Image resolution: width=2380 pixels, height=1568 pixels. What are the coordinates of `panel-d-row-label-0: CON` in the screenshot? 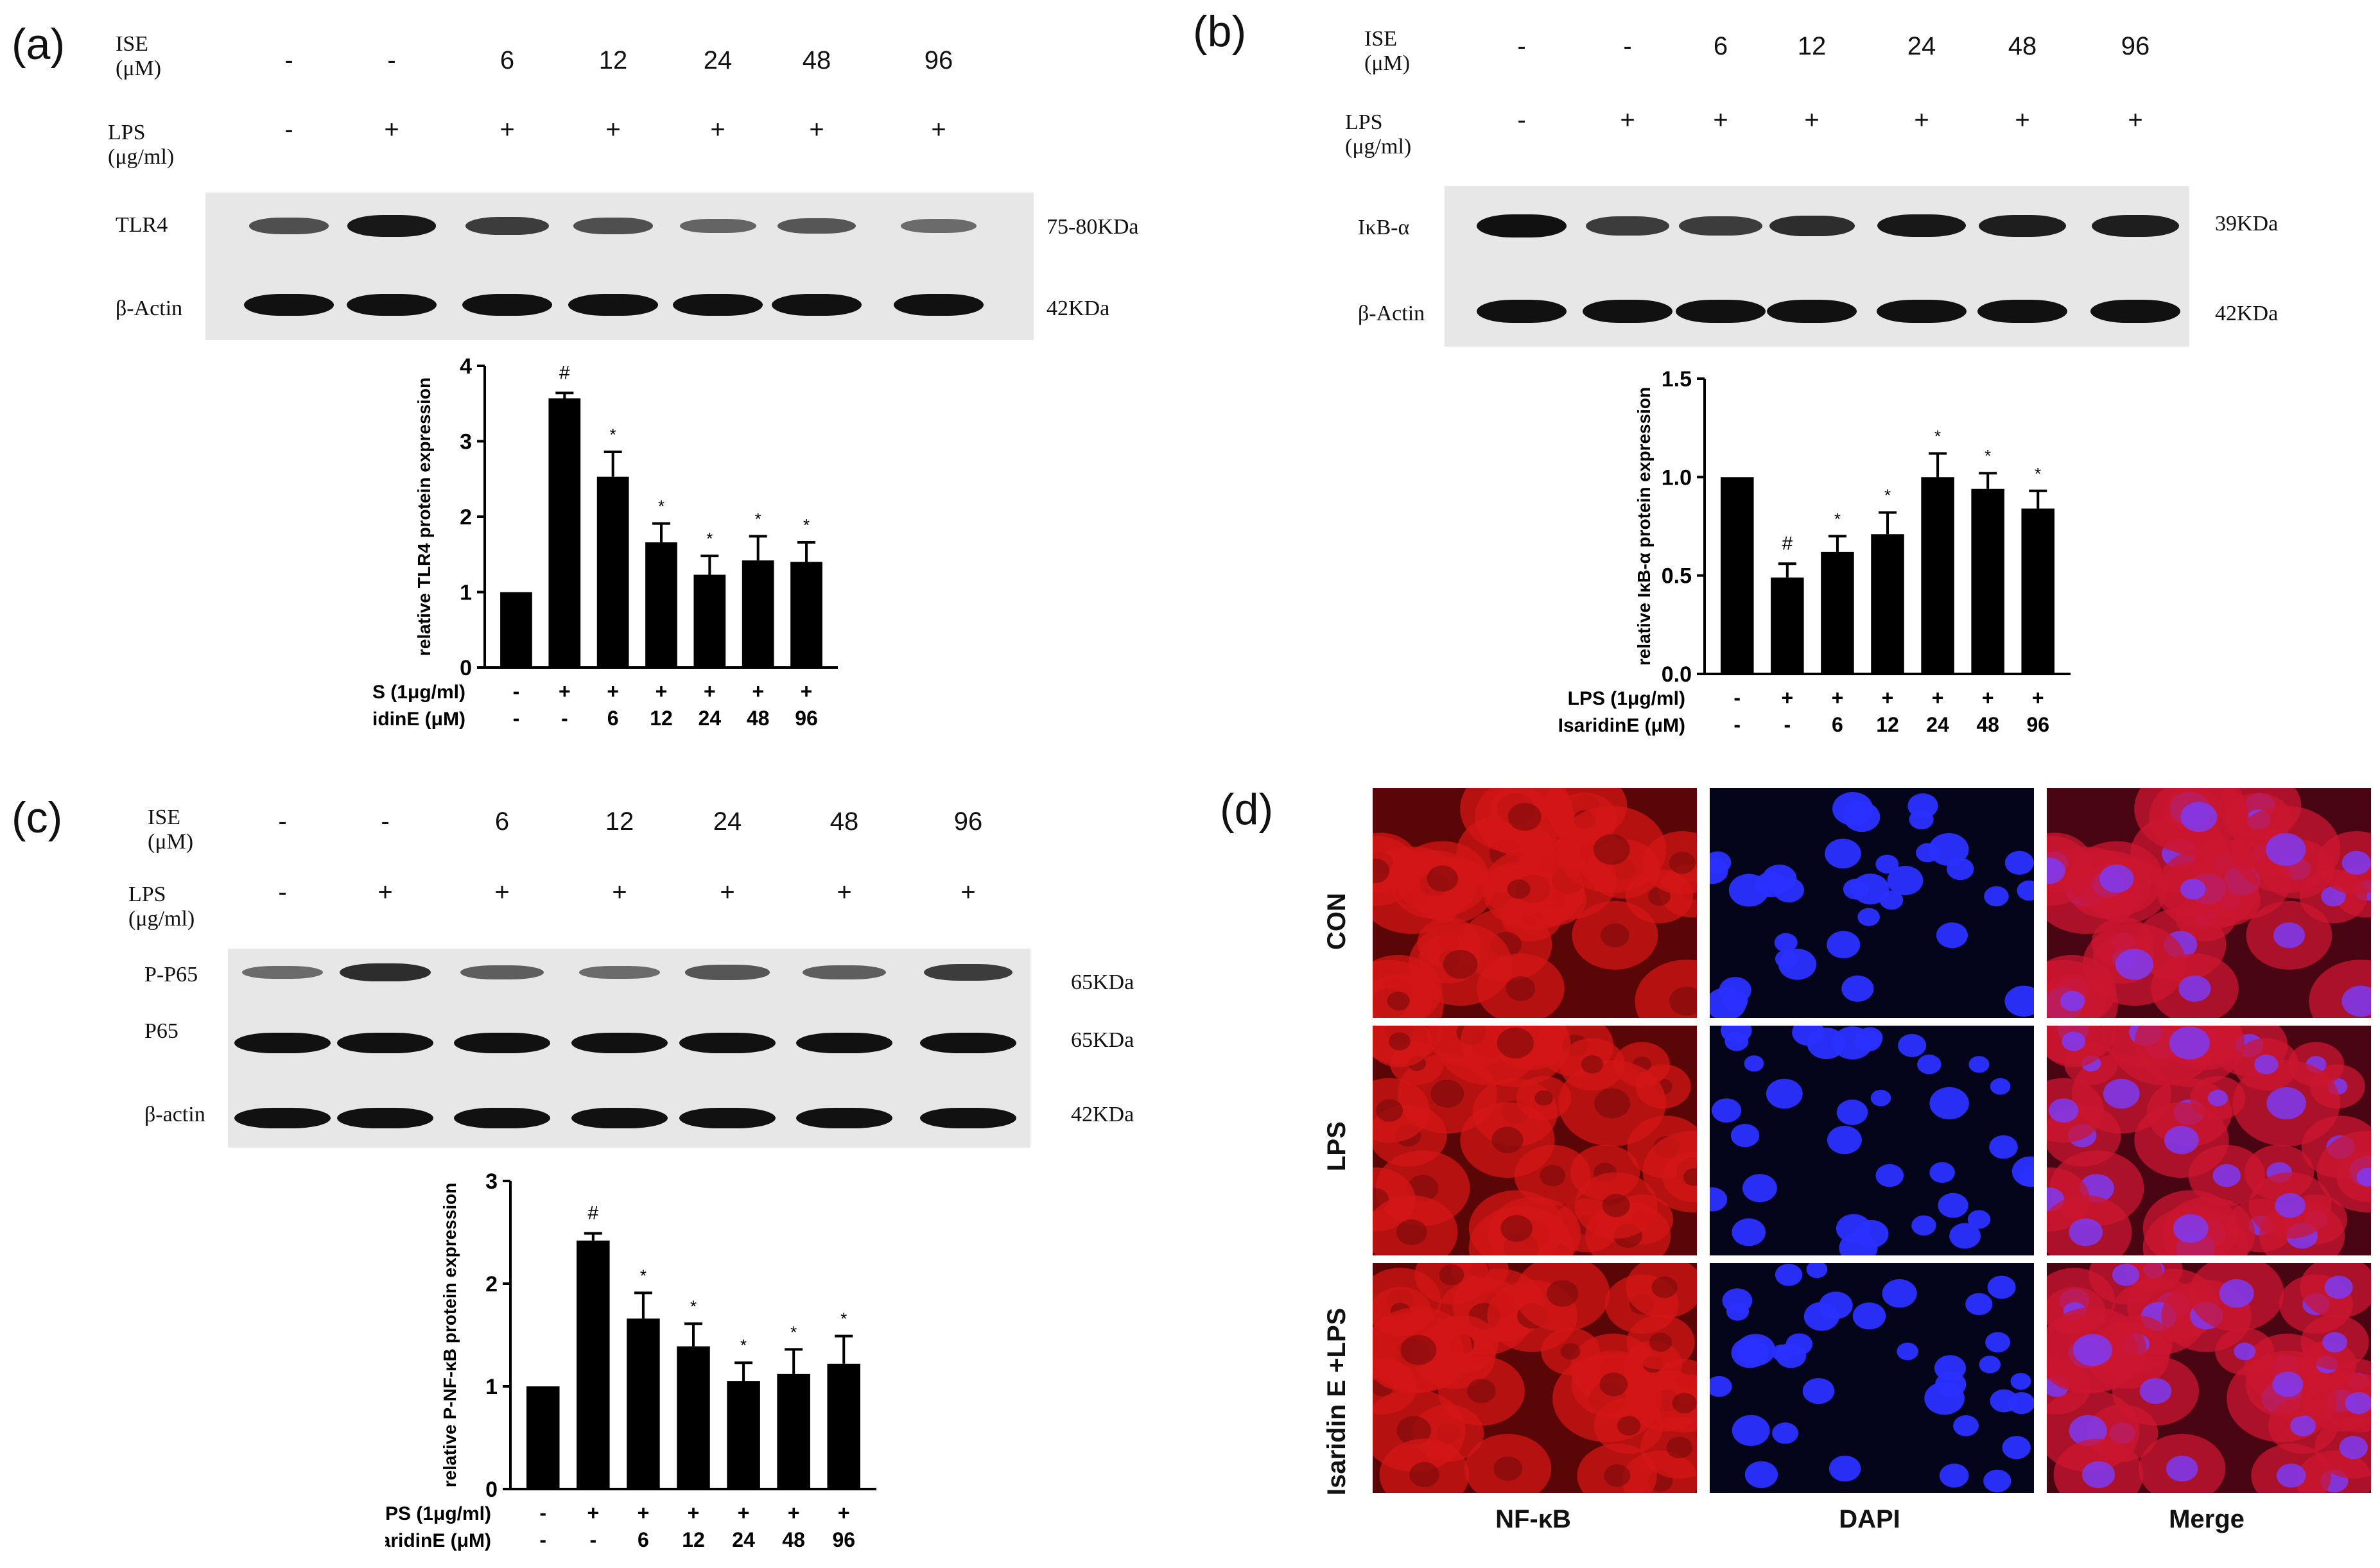 It's located at (1337, 921).